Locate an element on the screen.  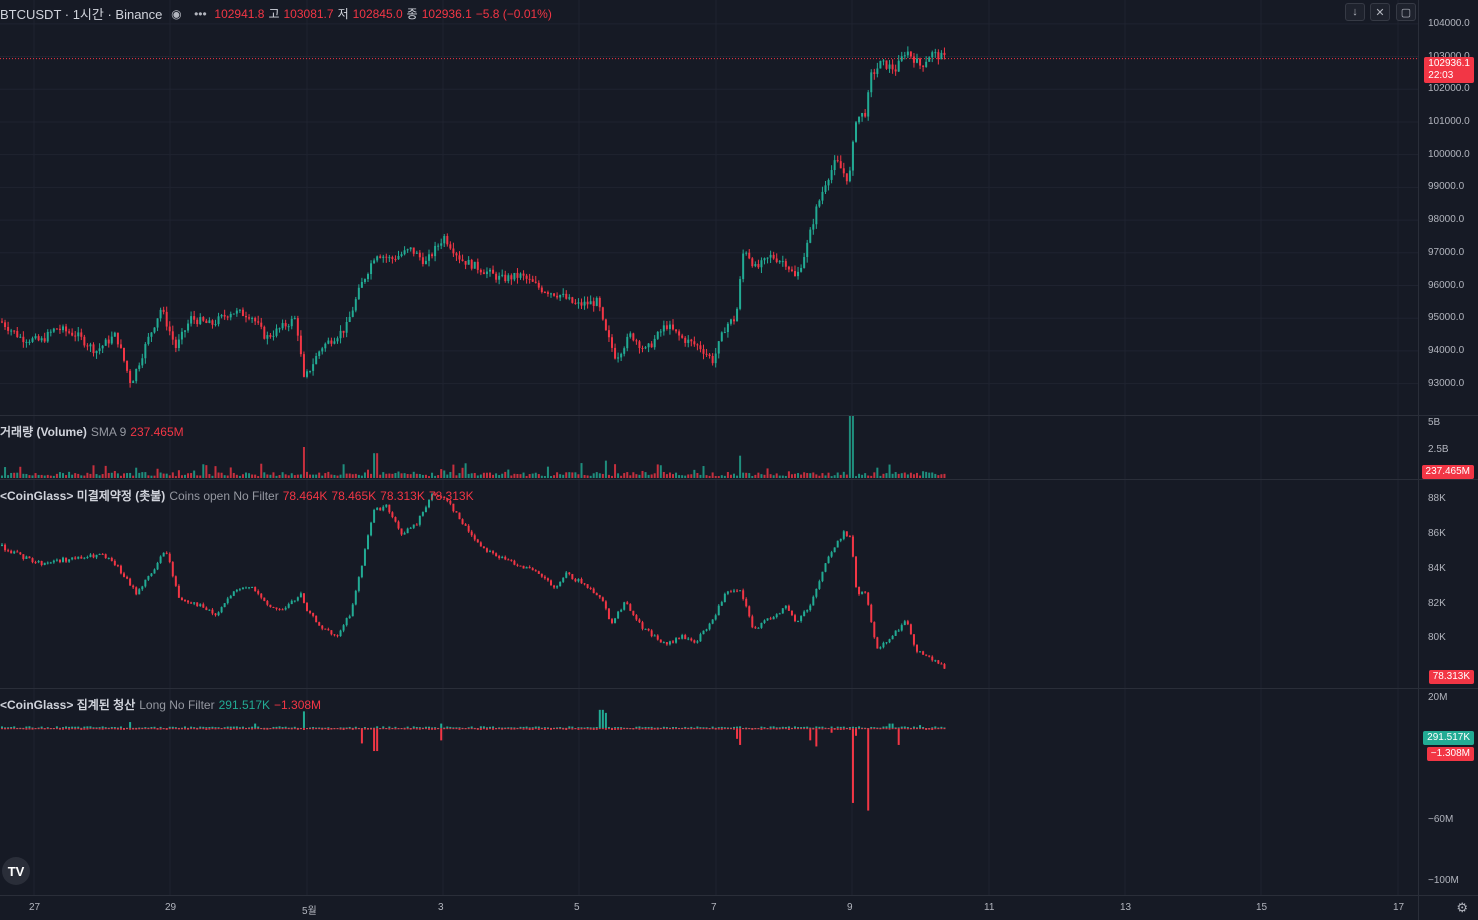
oi-tick: 80K is located at coordinates (1437, 638).